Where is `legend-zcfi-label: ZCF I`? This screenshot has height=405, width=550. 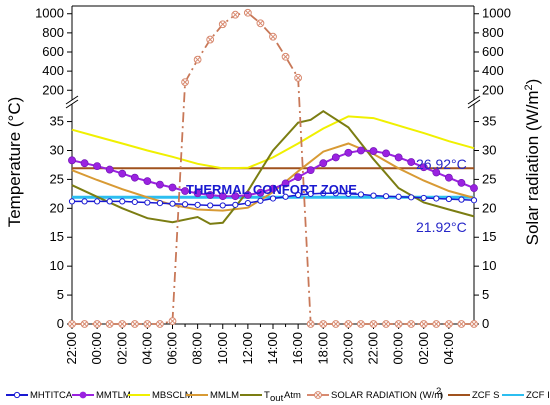 legend-zcfi-label: ZCF I is located at coordinates (538, 395).